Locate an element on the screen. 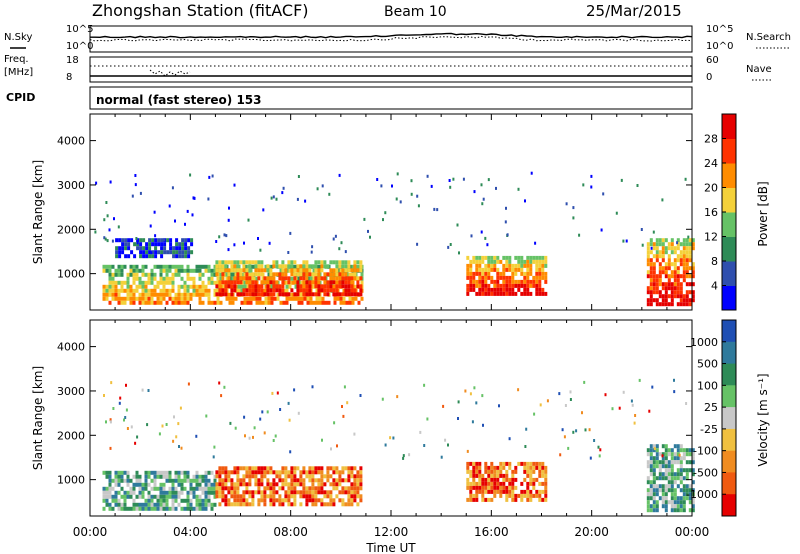 The height and width of the screenshot is (554, 800). noise-sky-trace is located at coordinates (391, 35).